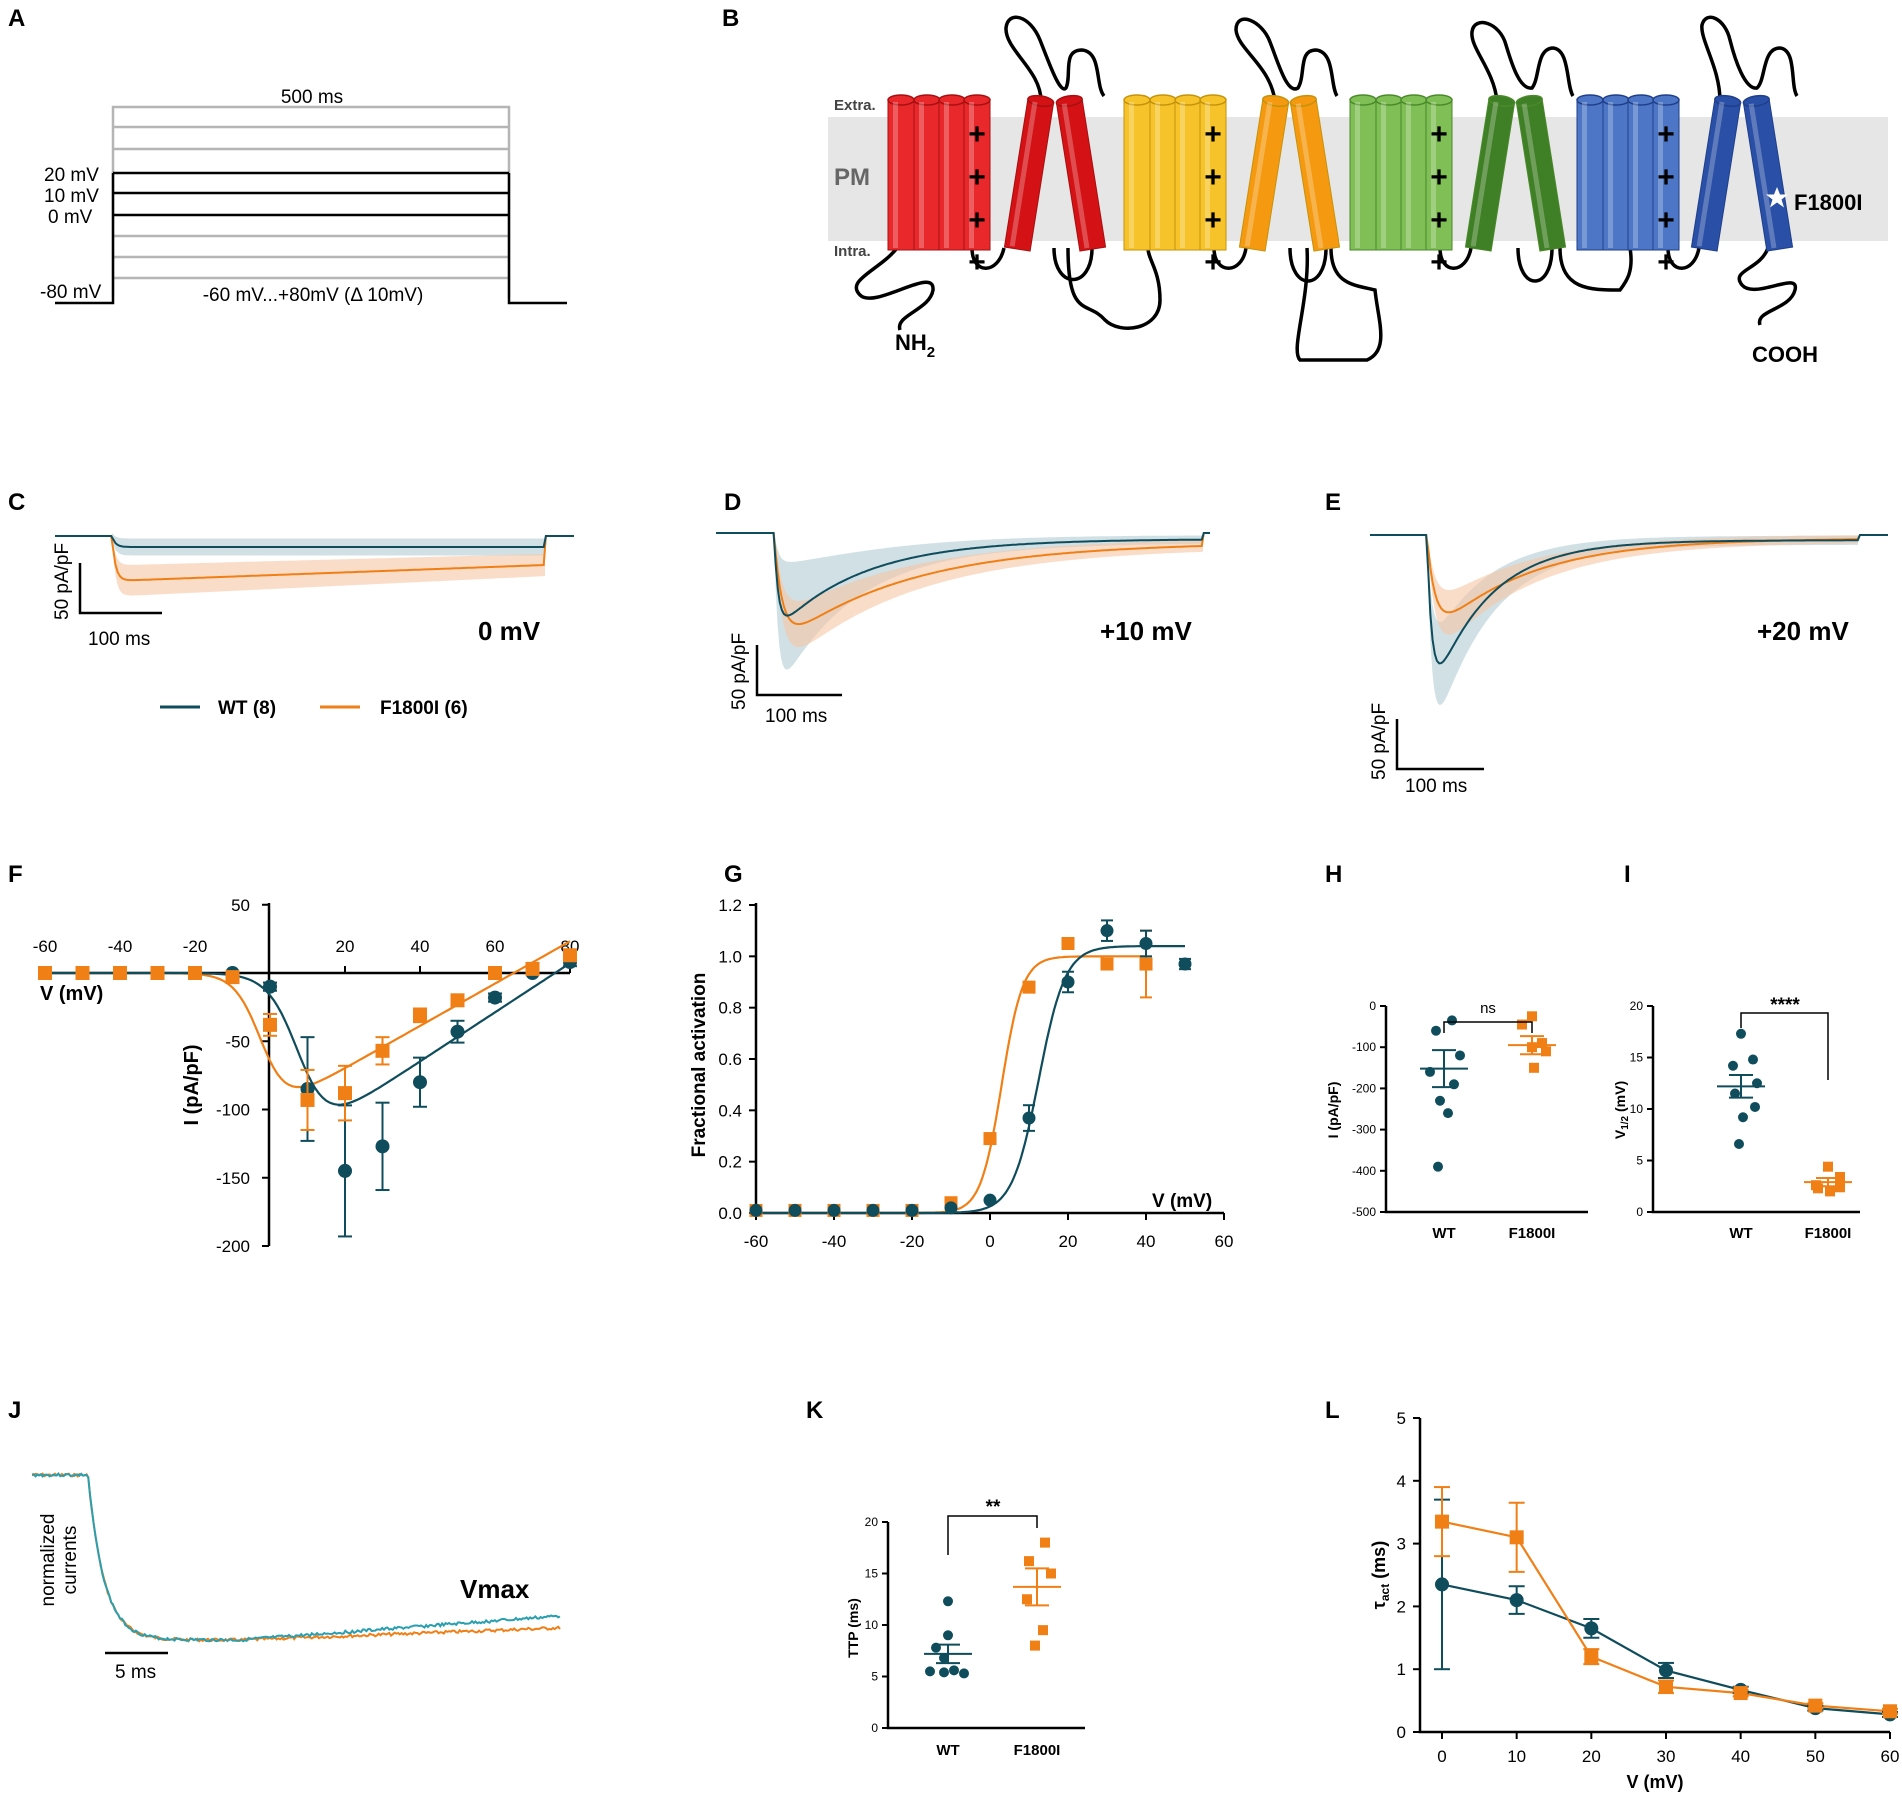 Image resolution: width=1902 pixels, height=1803 pixels. What do you see at coordinates (1414, 172) in the screenshot?
I see `helix-d3-s3` at bounding box center [1414, 172].